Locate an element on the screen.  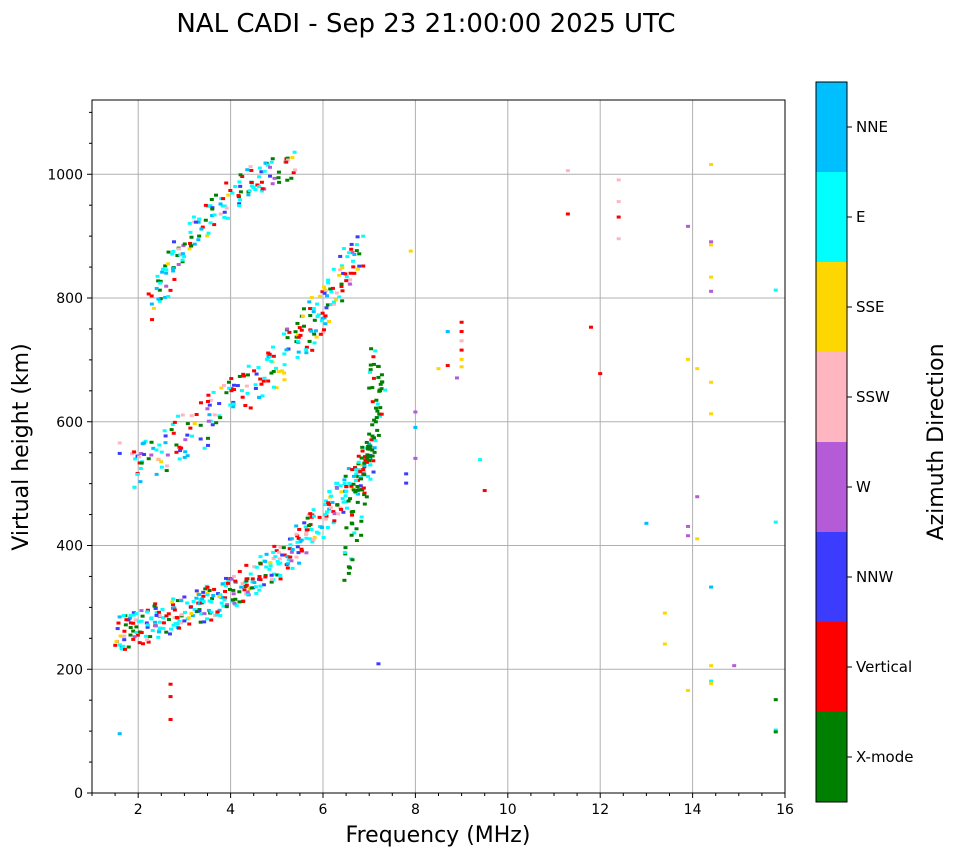
x-tick-label: 14 is located at coordinates (693, 810).